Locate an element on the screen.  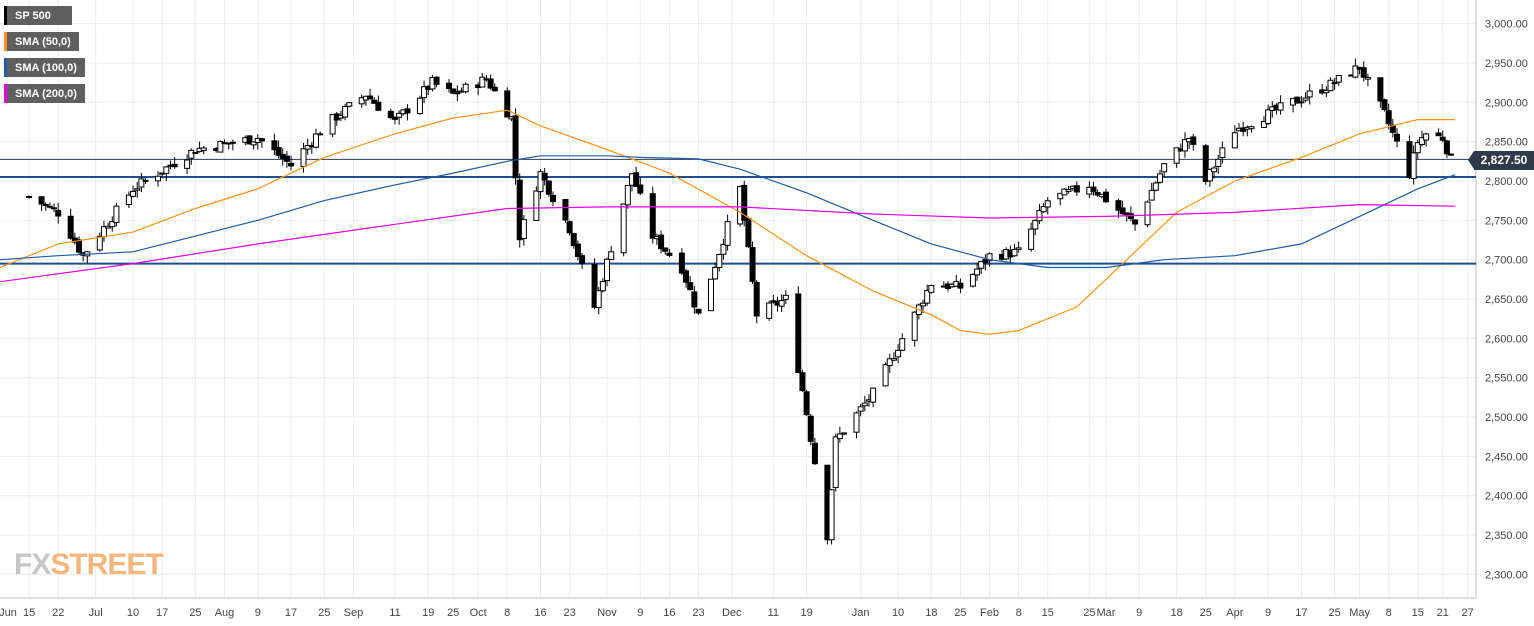
legend-sma100: SMA (100,0) is located at coordinates (44, 67).